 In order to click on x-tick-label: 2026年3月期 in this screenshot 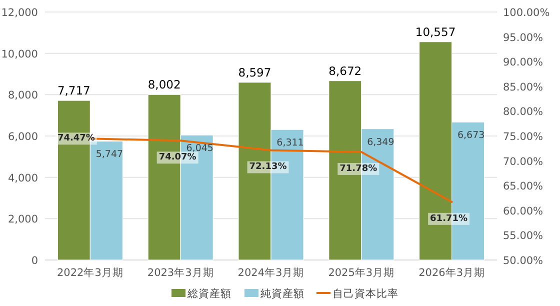, I will do `click(452, 273)`.